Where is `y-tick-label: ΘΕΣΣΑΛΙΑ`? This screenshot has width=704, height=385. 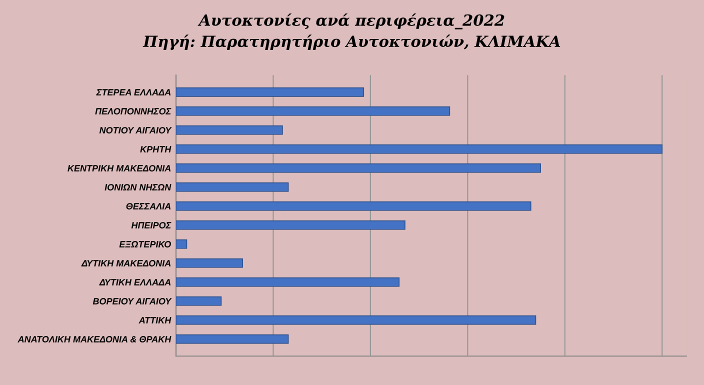 y-tick-label: ΘΕΣΣΑΛΙΑ is located at coordinates (148, 206).